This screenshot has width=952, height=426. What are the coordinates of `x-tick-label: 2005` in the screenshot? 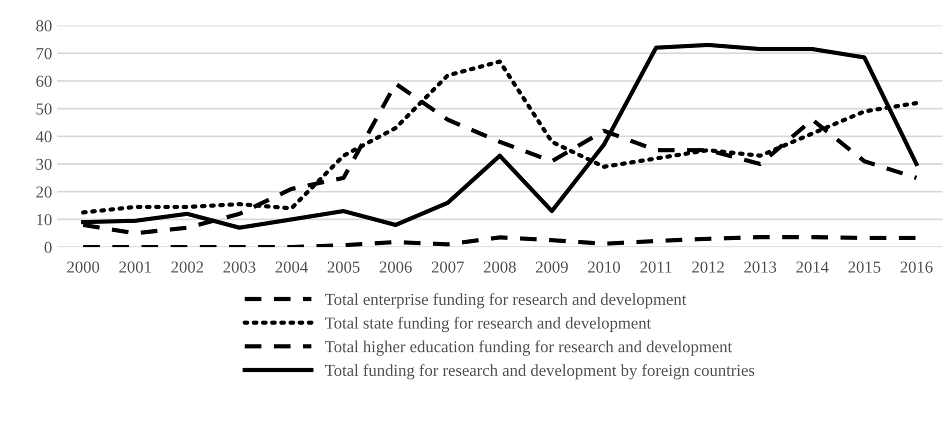 It's located at (344, 267).